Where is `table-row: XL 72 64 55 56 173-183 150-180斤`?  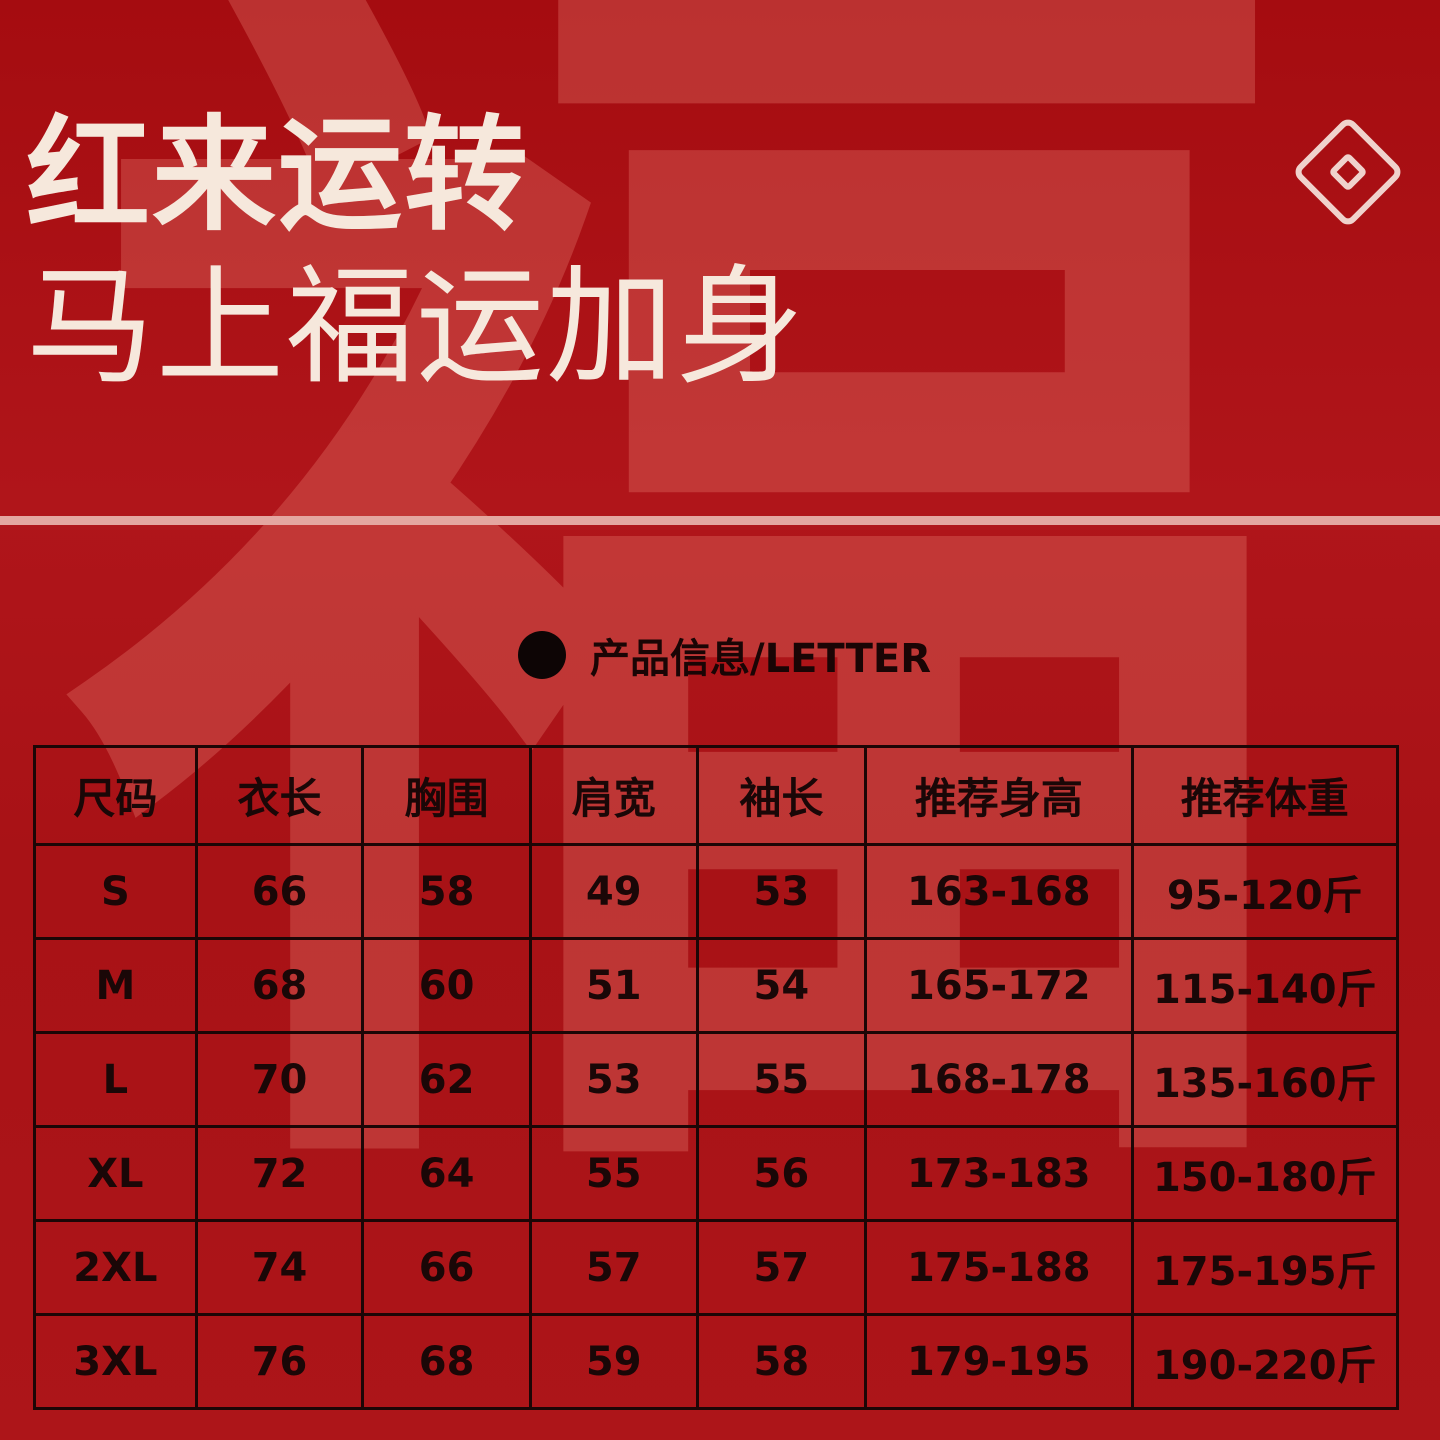 table-row: XL 72 64 55 56 173-183 150-180斤 is located at coordinates (716, 1174).